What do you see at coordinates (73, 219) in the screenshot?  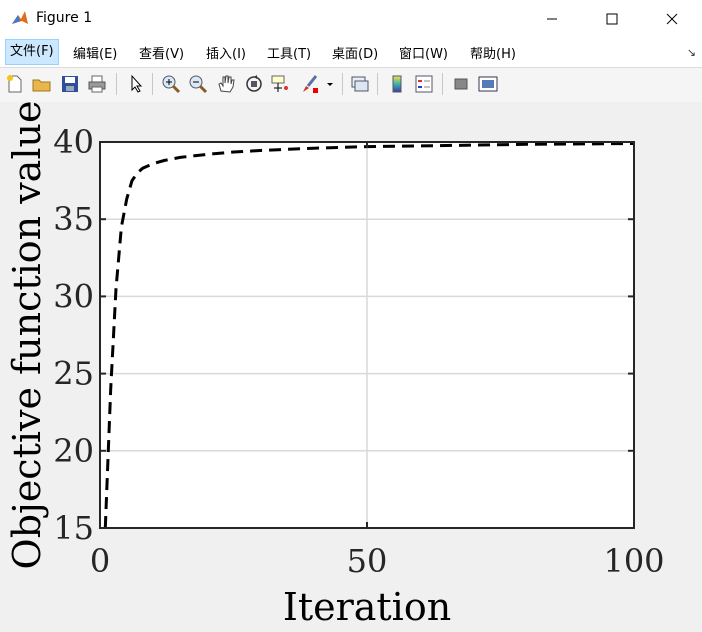 I see `y-tick-label: 35` at bounding box center [73, 219].